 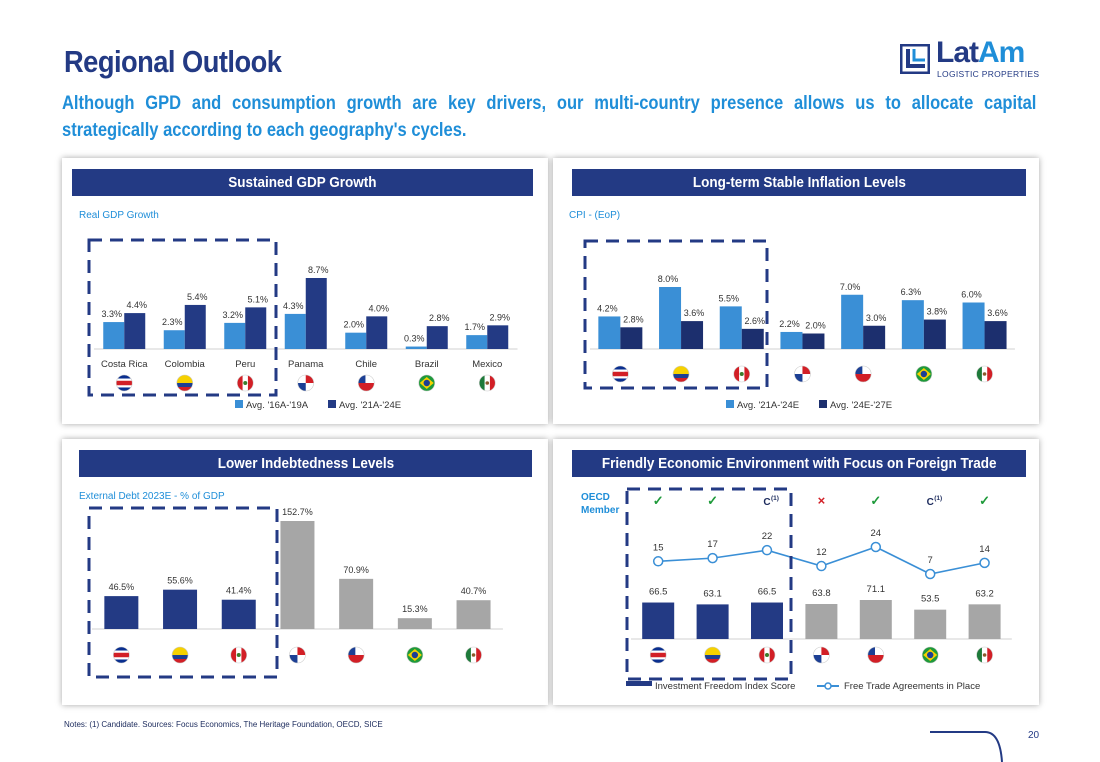 What do you see at coordinates (124, 364) in the screenshot?
I see `x-tick-label: Costa Rica` at bounding box center [124, 364].